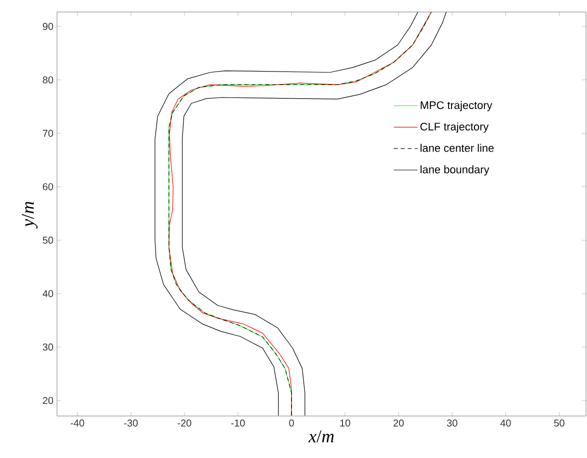  Describe the element at coordinates (505, 423) in the screenshot. I see `x-tick-label: 40` at that location.